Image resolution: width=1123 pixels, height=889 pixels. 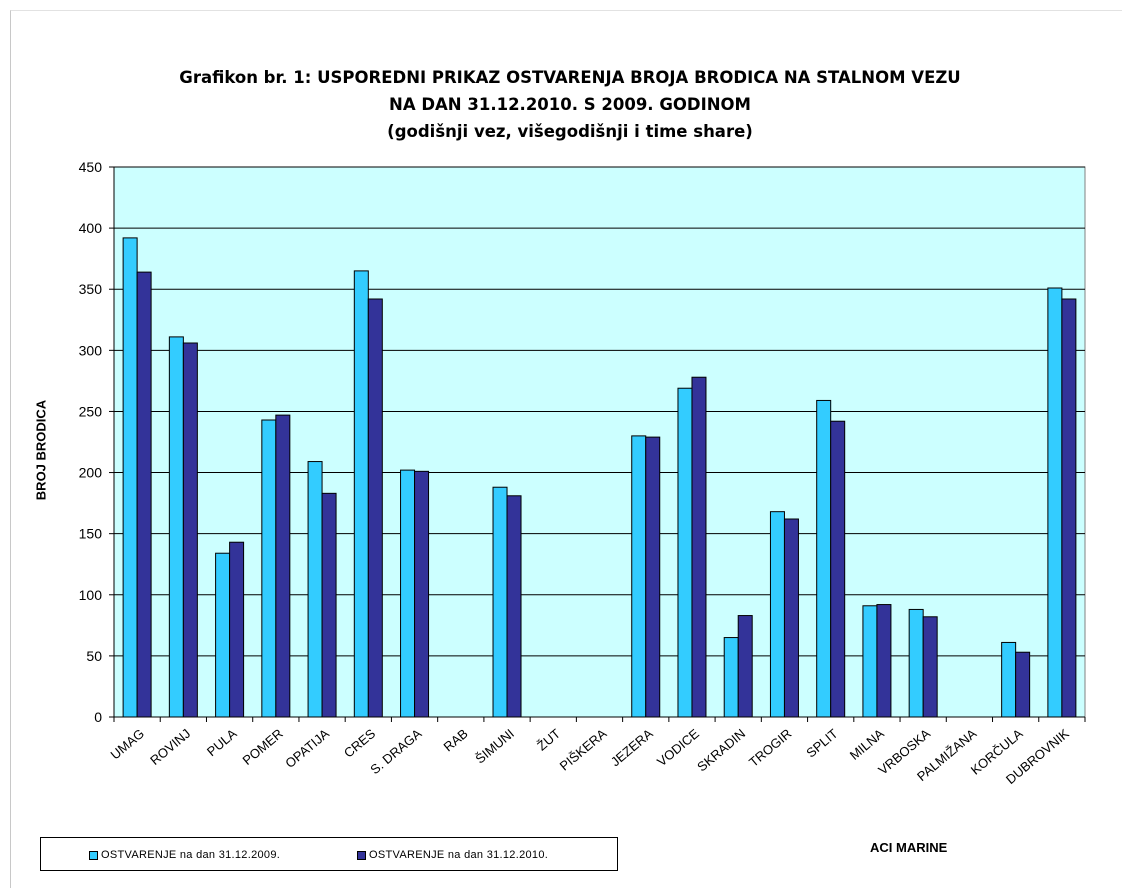 I want to click on y-tick-label: 350, so click(x=91, y=289).